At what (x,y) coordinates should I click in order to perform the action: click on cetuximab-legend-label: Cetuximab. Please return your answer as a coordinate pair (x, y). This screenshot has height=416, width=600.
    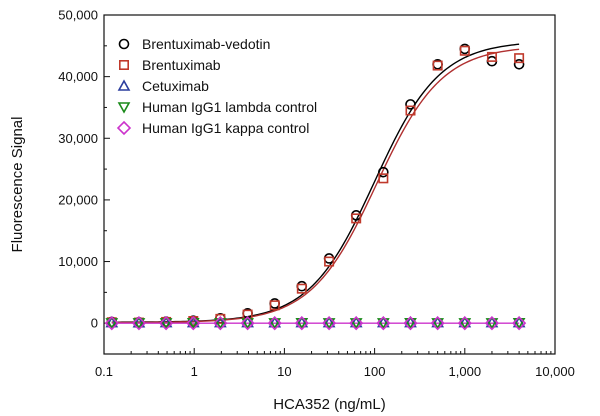
    Looking at the image, I should click on (175, 86).